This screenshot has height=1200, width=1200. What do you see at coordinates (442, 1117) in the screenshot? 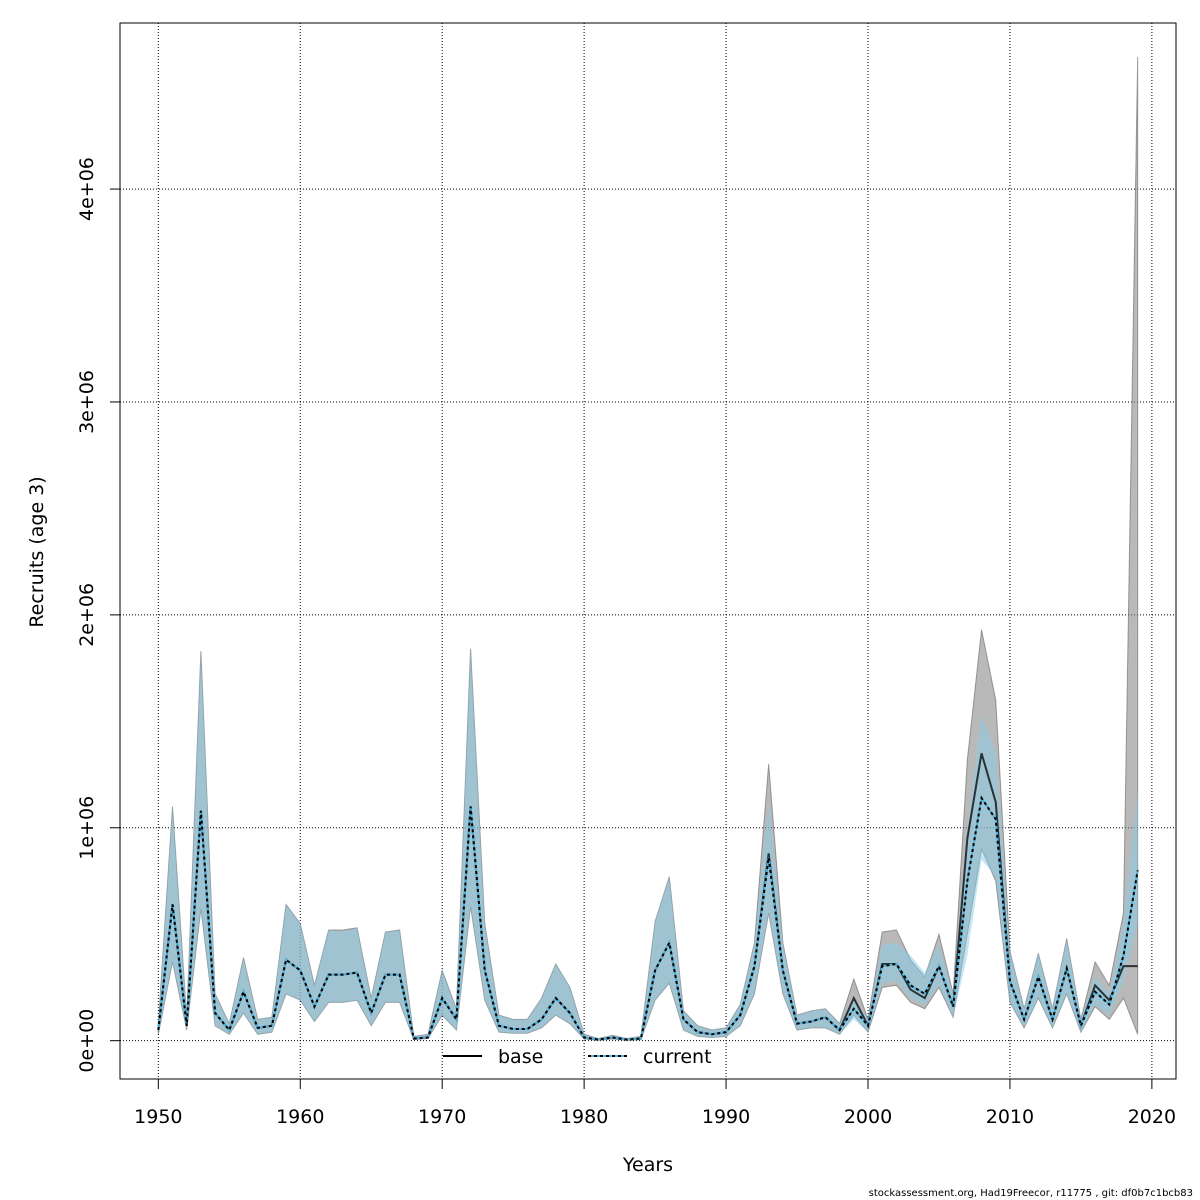
I see `x-tick-label: 1970` at bounding box center [442, 1117].